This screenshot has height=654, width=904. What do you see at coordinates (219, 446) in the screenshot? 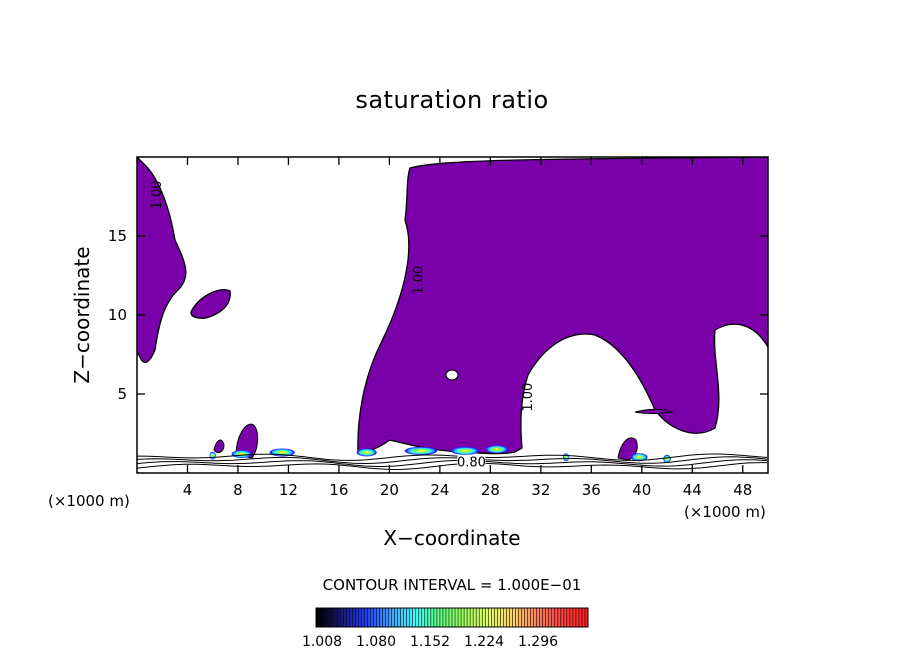
I see `saturated-lump-d` at bounding box center [219, 446].